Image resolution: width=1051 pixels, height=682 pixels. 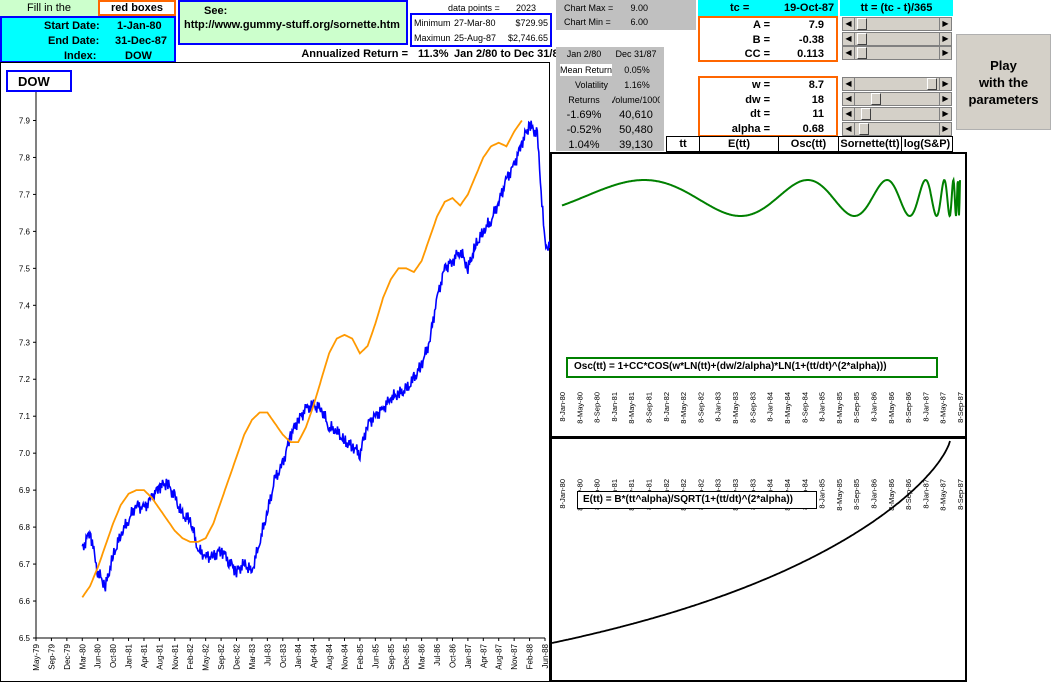 I want to click on osc-x-tick-label: 8-May-81, so click(x=631, y=408).